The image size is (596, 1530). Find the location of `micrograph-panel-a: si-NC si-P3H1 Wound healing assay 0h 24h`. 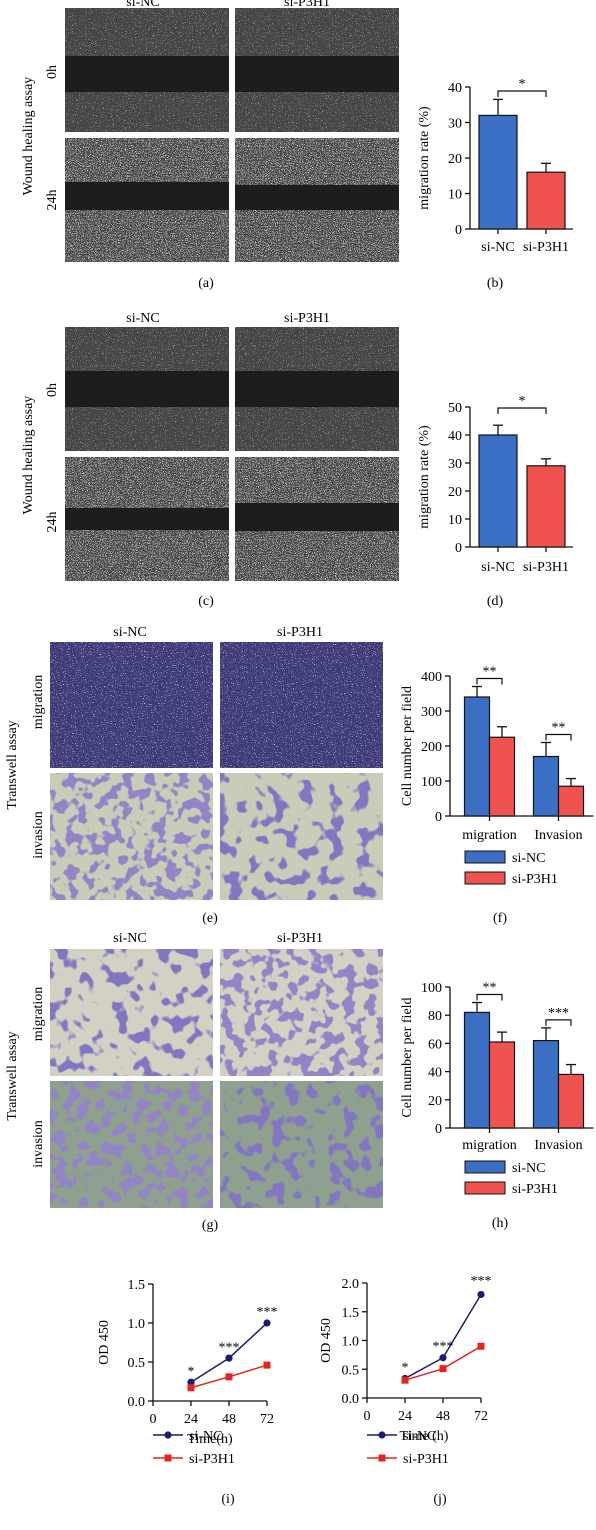

micrograph-panel-a: si-NC si-P3H1 Wound healing assay 0h 24h is located at coordinates (210, 131).